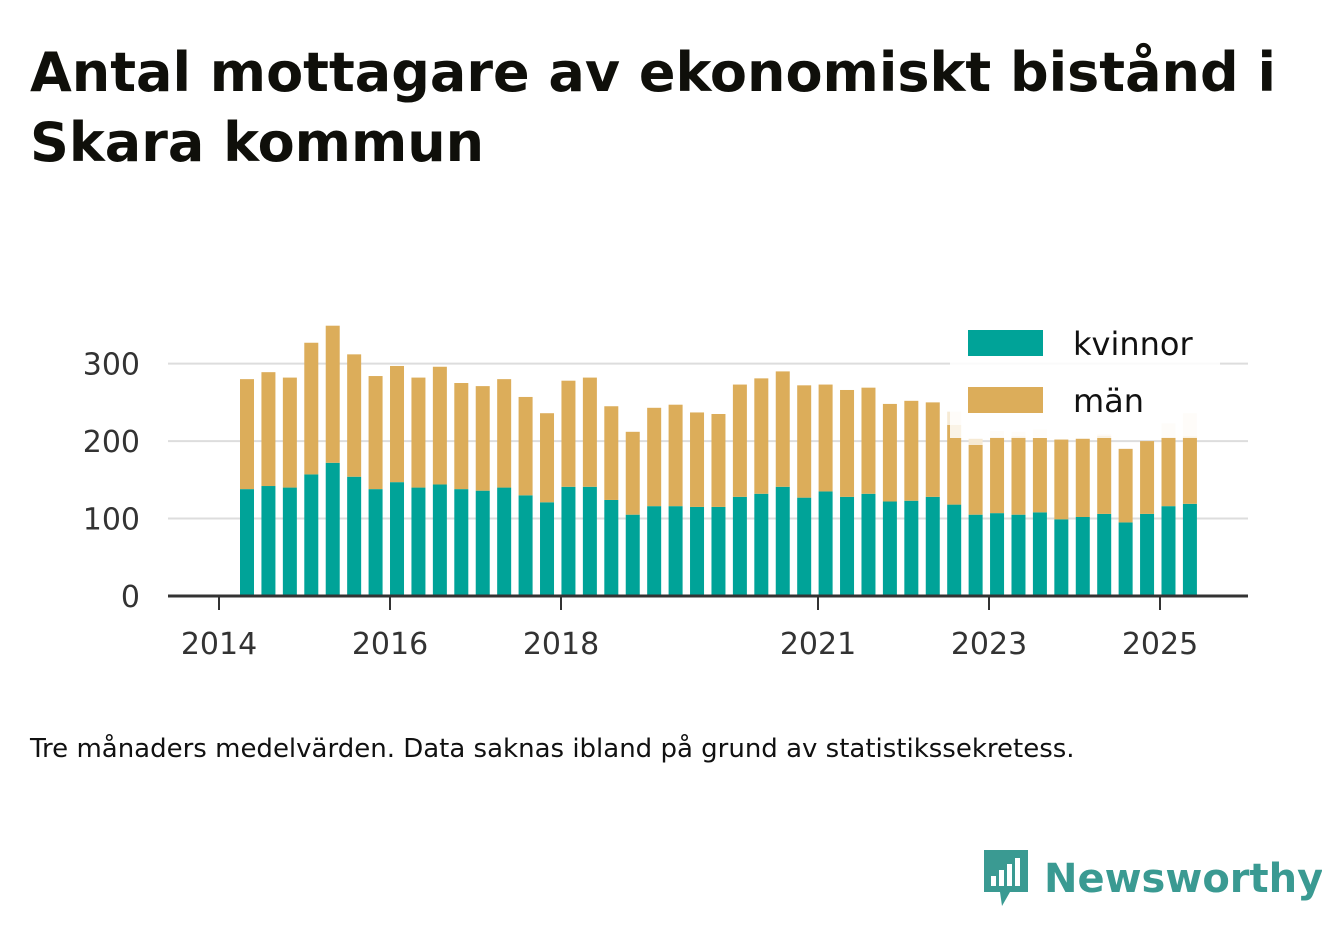  I want to click on legend: kvinnor män, so click(1085, 380).